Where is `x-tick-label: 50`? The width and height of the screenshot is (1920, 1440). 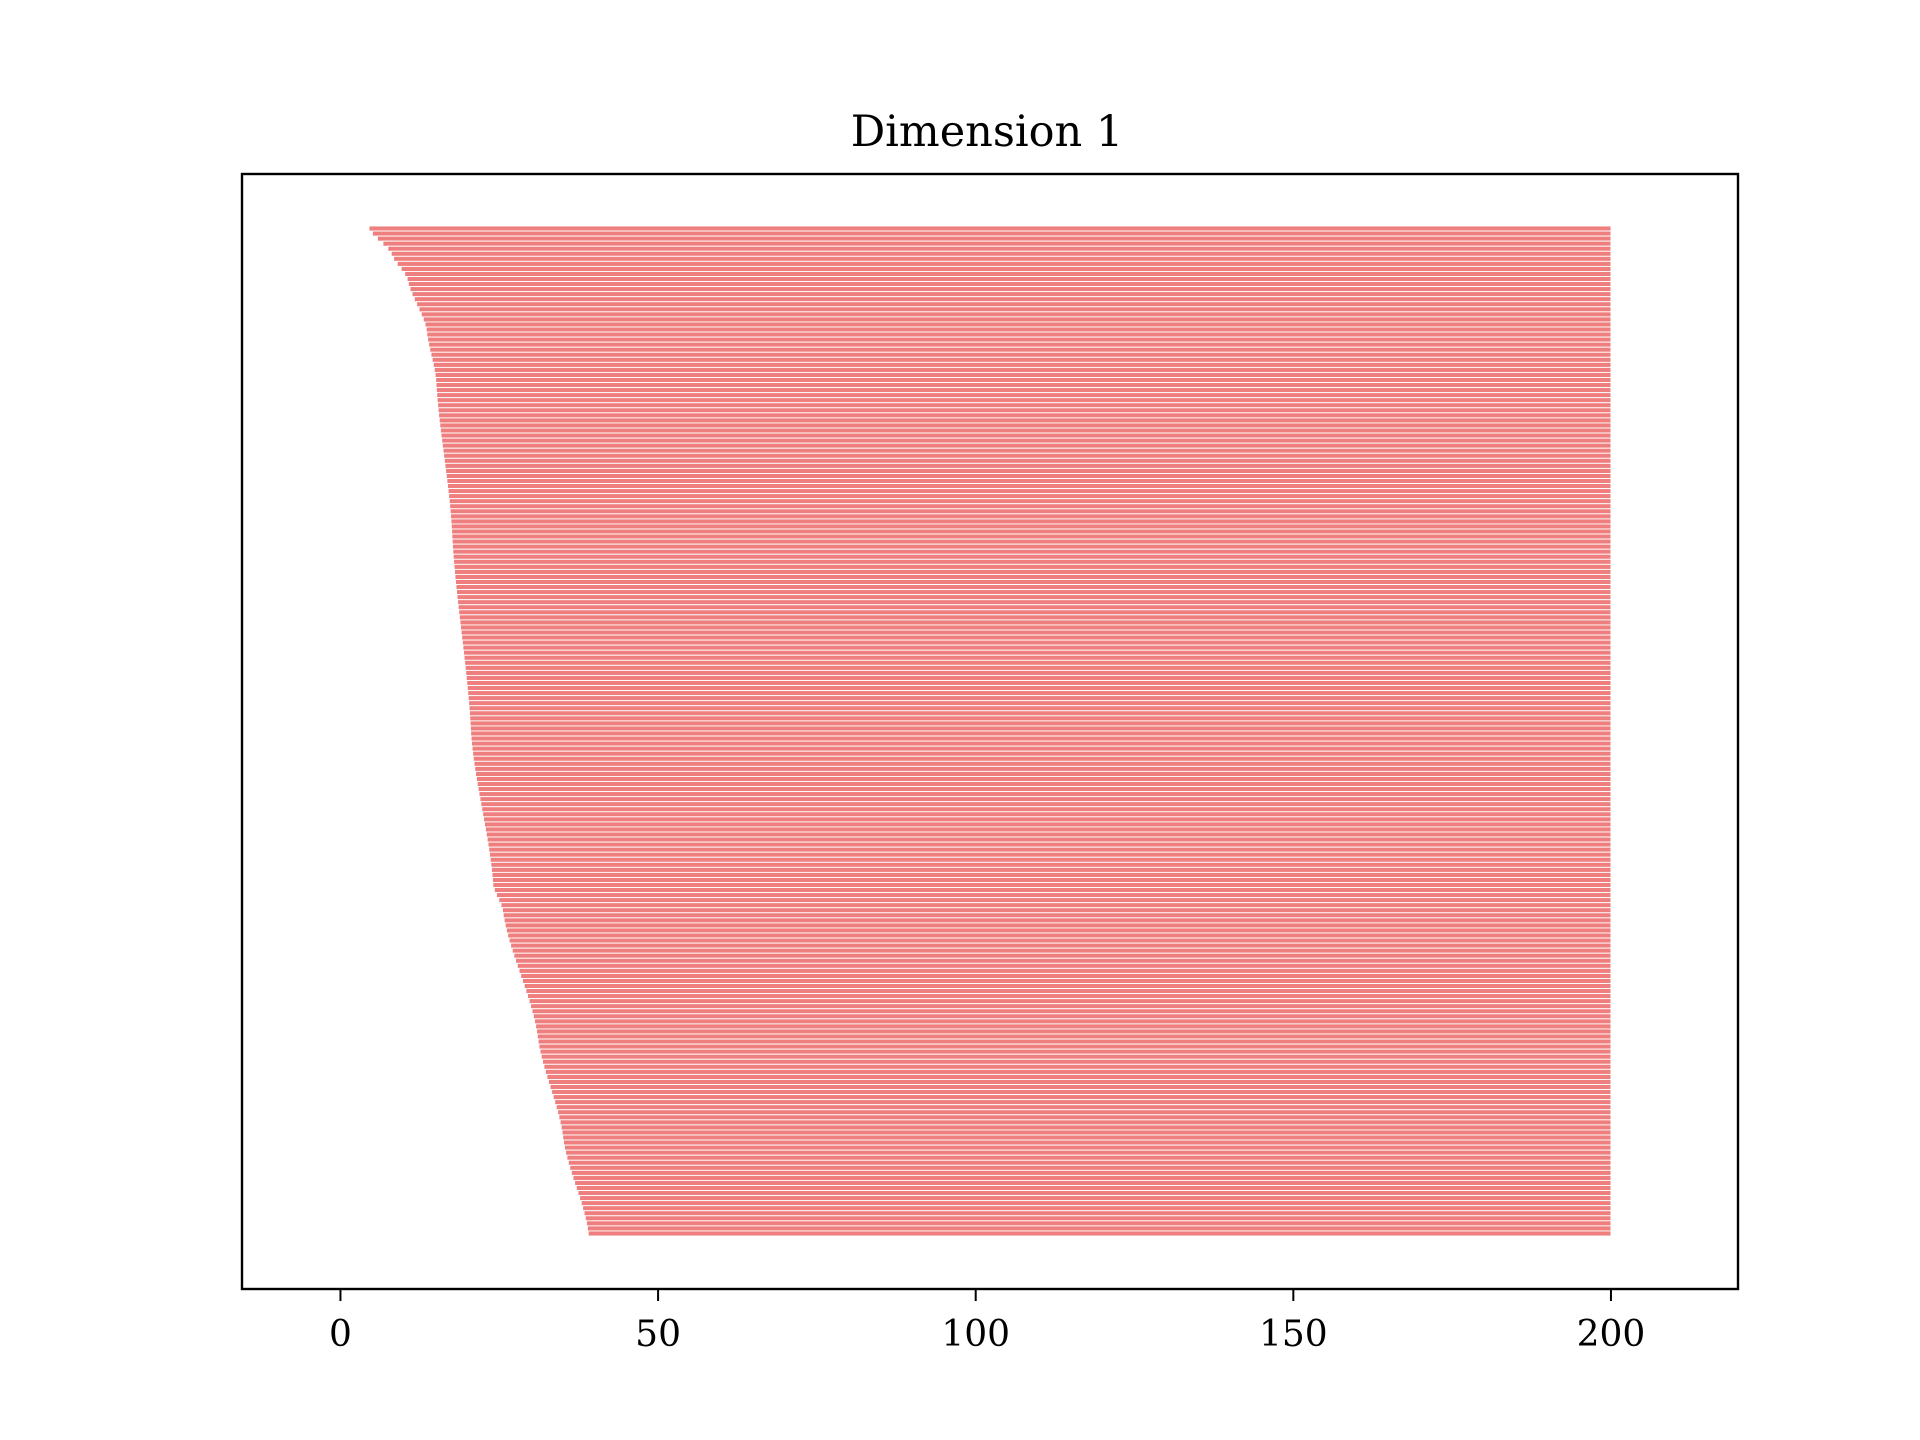 x-tick-label: 50 is located at coordinates (658, 1334).